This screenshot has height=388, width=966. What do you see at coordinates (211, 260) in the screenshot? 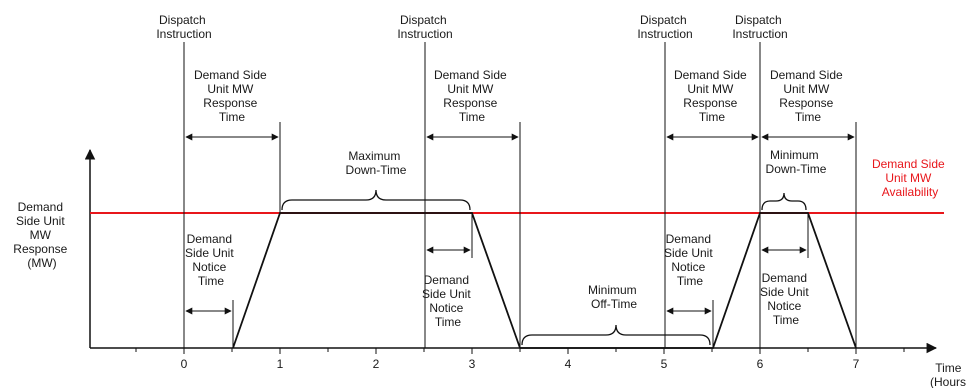
I see `notice-time-label-1: Demand Side Unit Notice Time` at bounding box center [211, 260].